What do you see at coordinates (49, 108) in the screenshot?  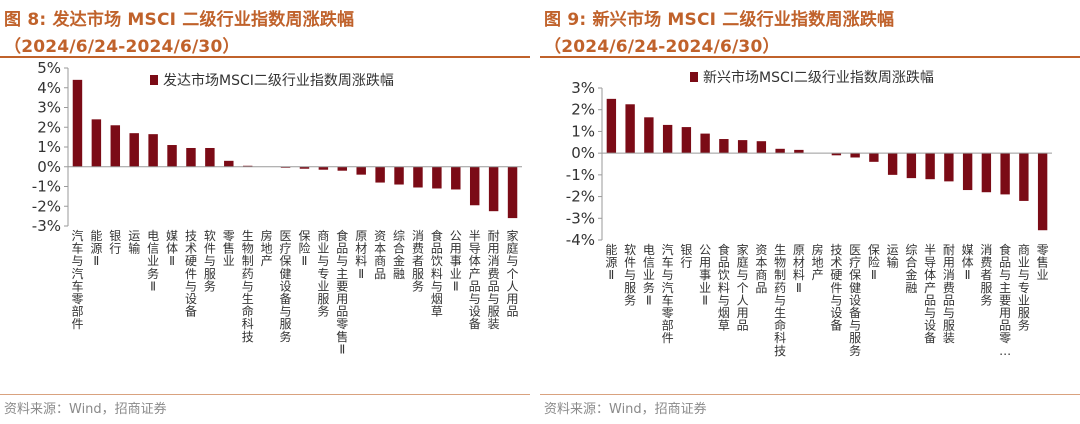 I see `y-tick-label: 3%` at bounding box center [49, 108].